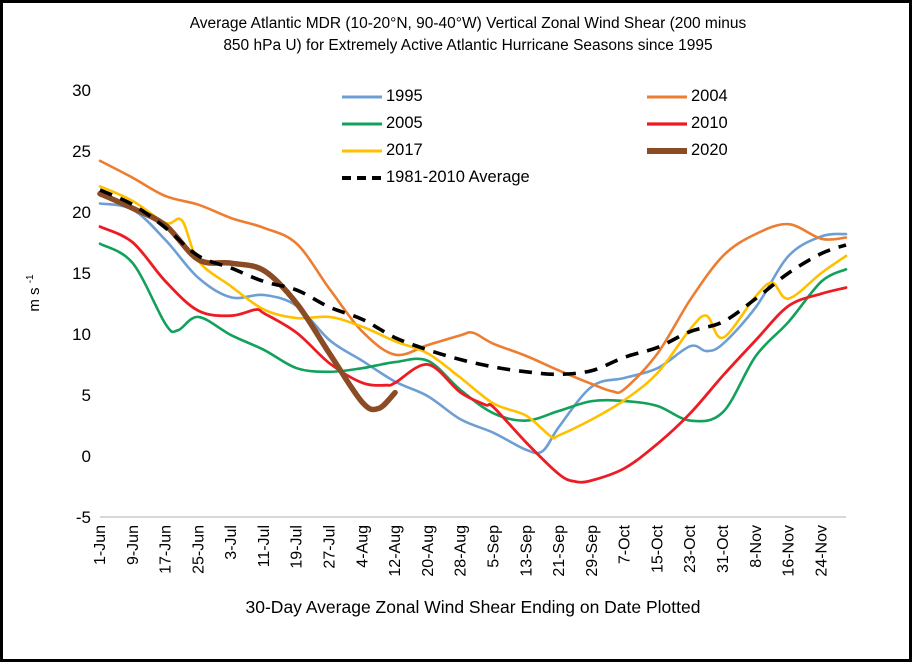 Image resolution: width=912 pixels, height=662 pixels. What do you see at coordinates (458, 177) in the screenshot?
I see `legend-label: 1981-2010 Average` at bounding box center [458, 177].